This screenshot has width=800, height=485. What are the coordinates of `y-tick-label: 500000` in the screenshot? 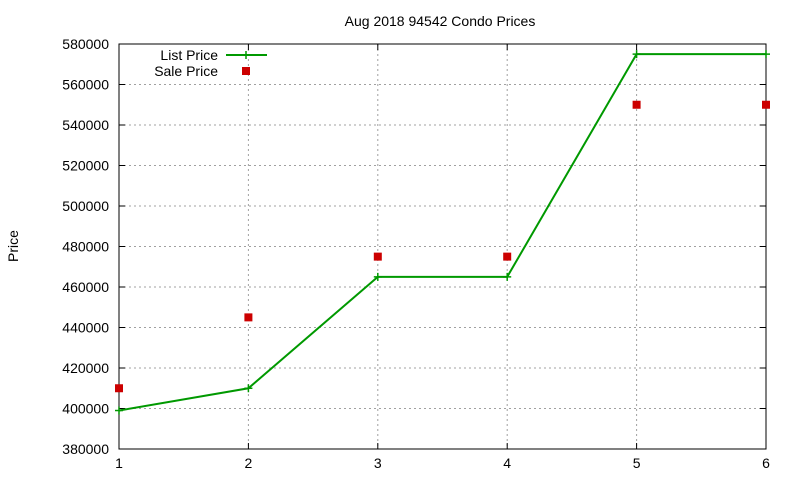 It's located at (85, 206).